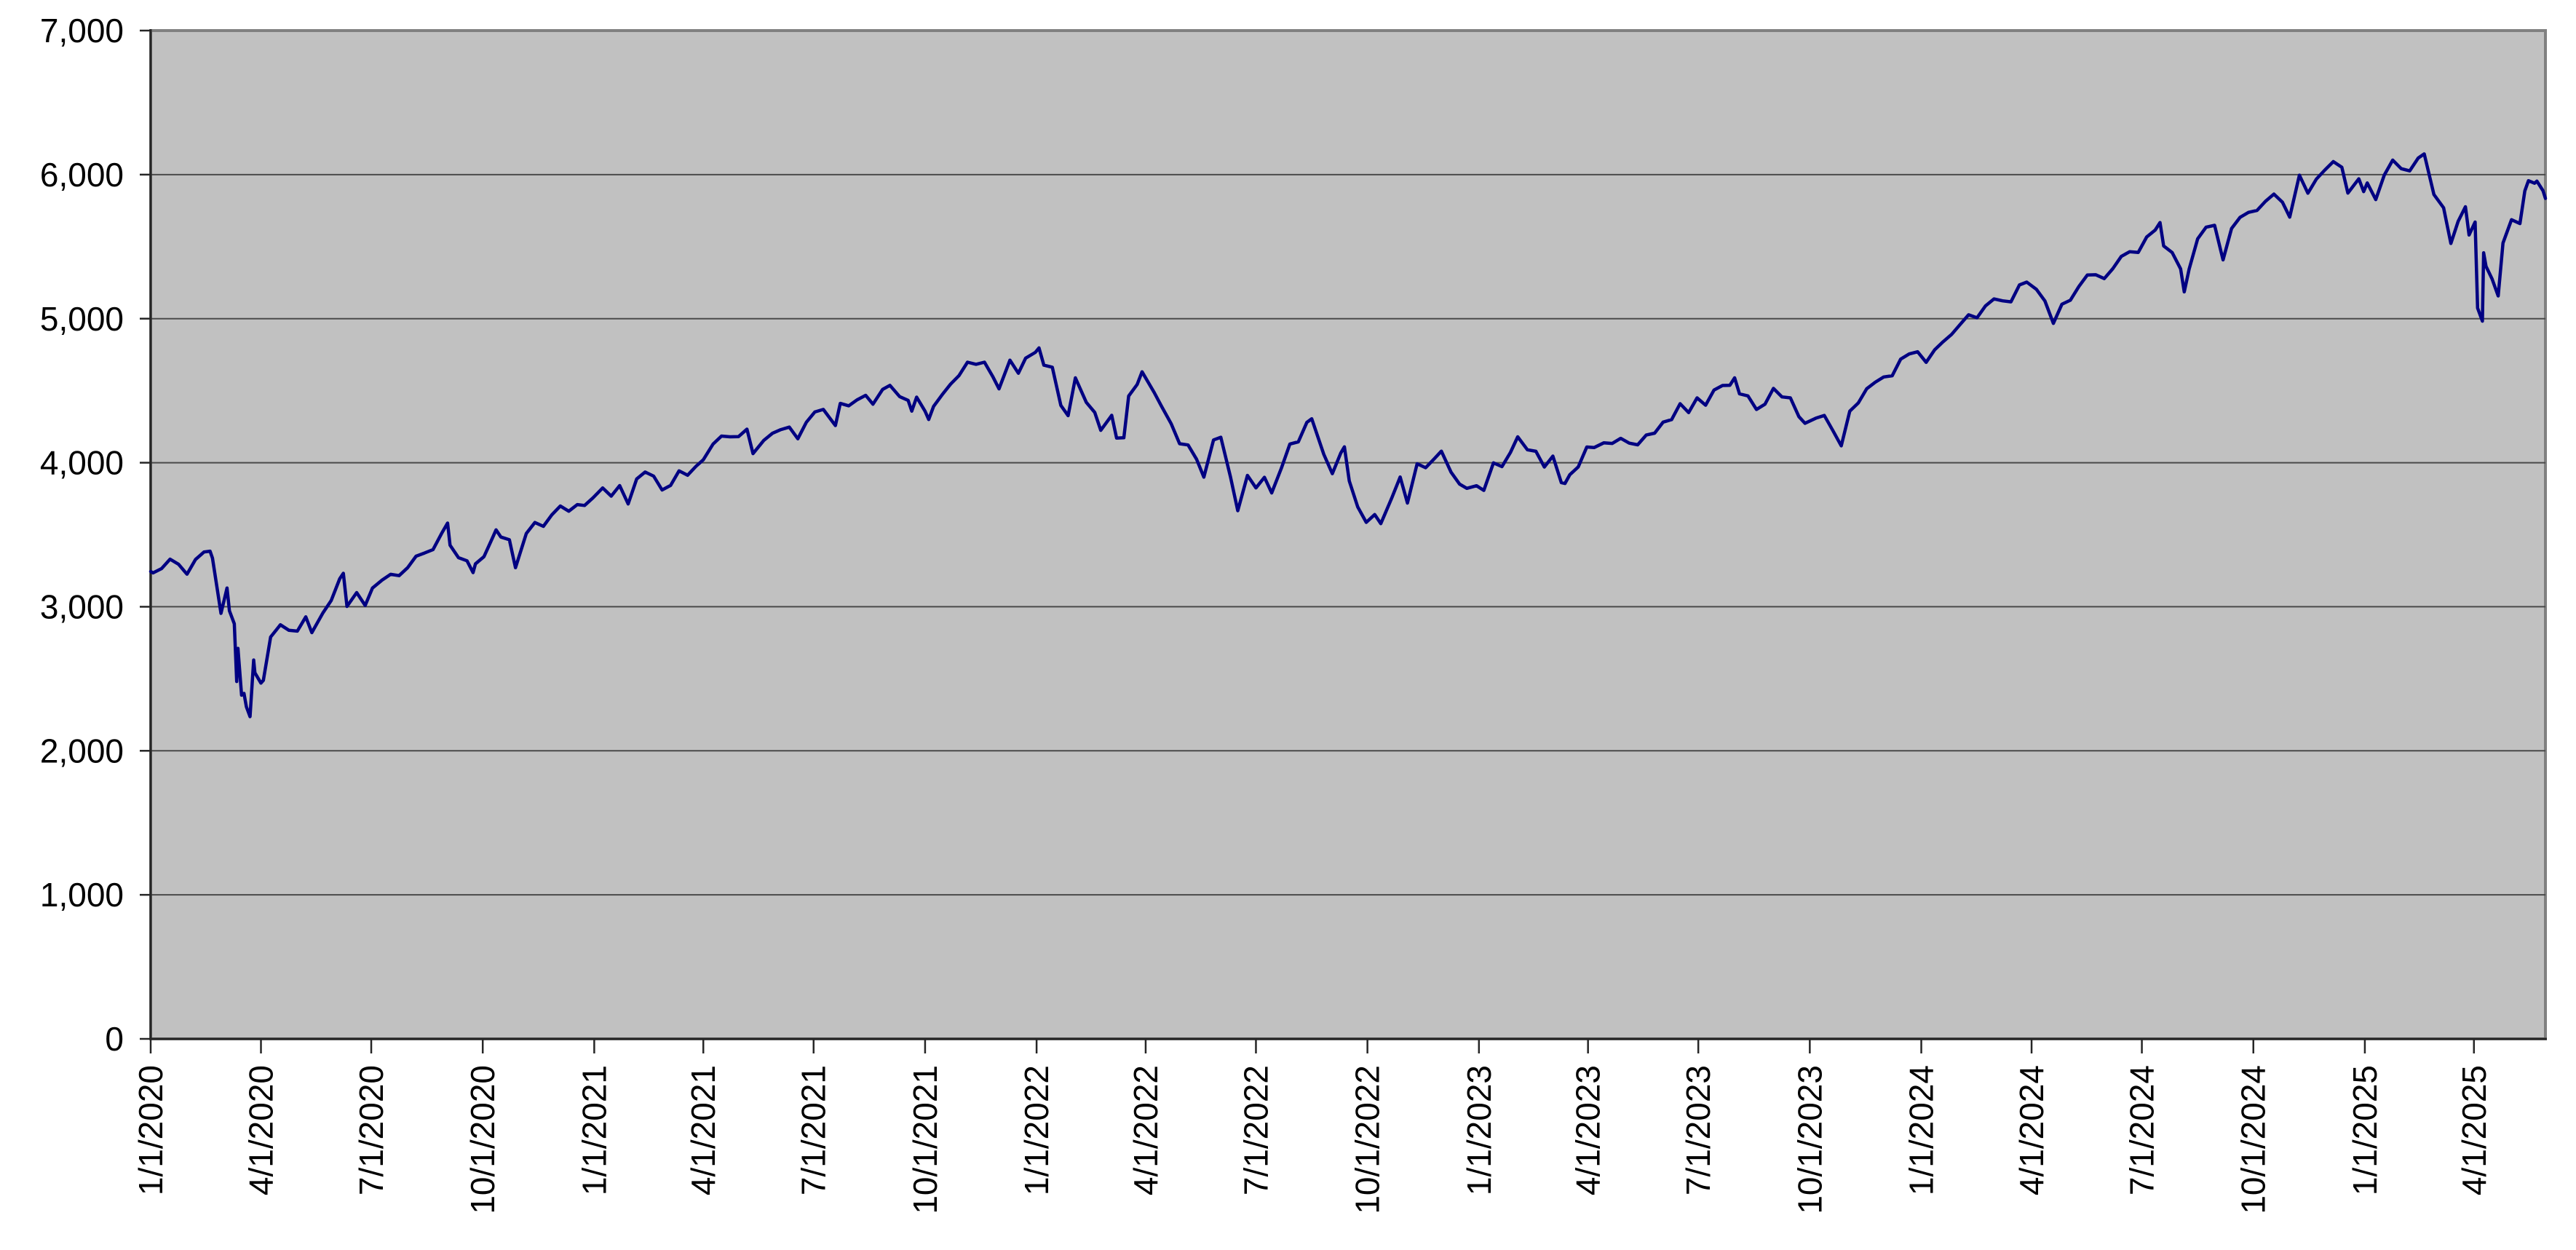 This screenshot has height=1250, width=2576. What do you see at coordinates (2474, 1130) in the screenshot?
I see `x-axis-tick-label: 4/1/2025` at bounding box center [2474, 1130].